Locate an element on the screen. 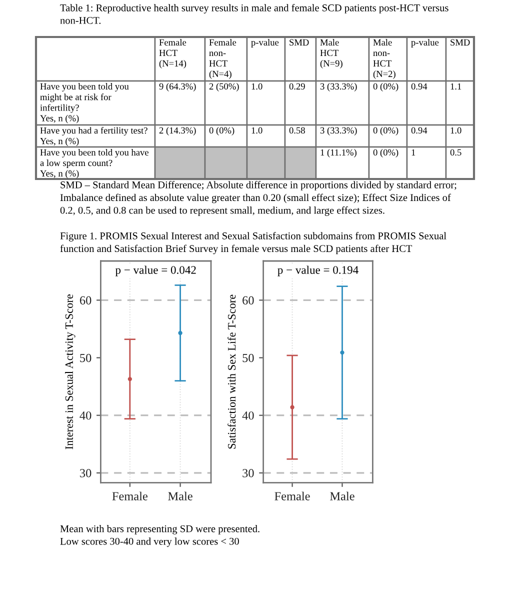  category-label: Male HCT (N=9) is located at coordinates (331, 53).